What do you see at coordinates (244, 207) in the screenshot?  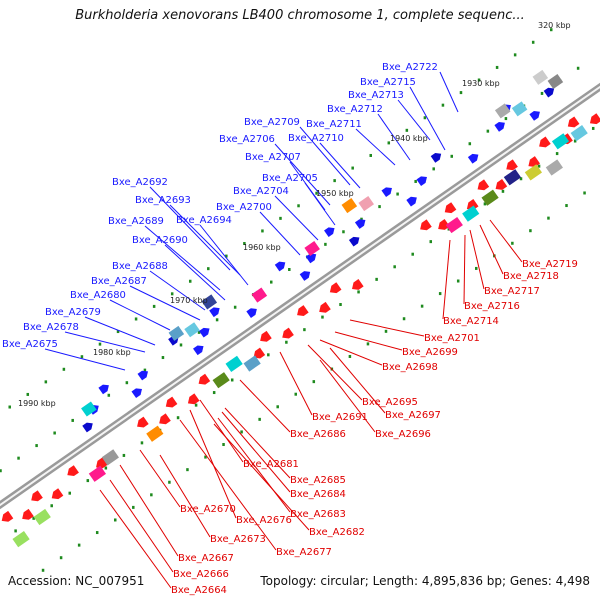 I see `gene-label: Bxe_A2700` at bounding box center [244, 207].